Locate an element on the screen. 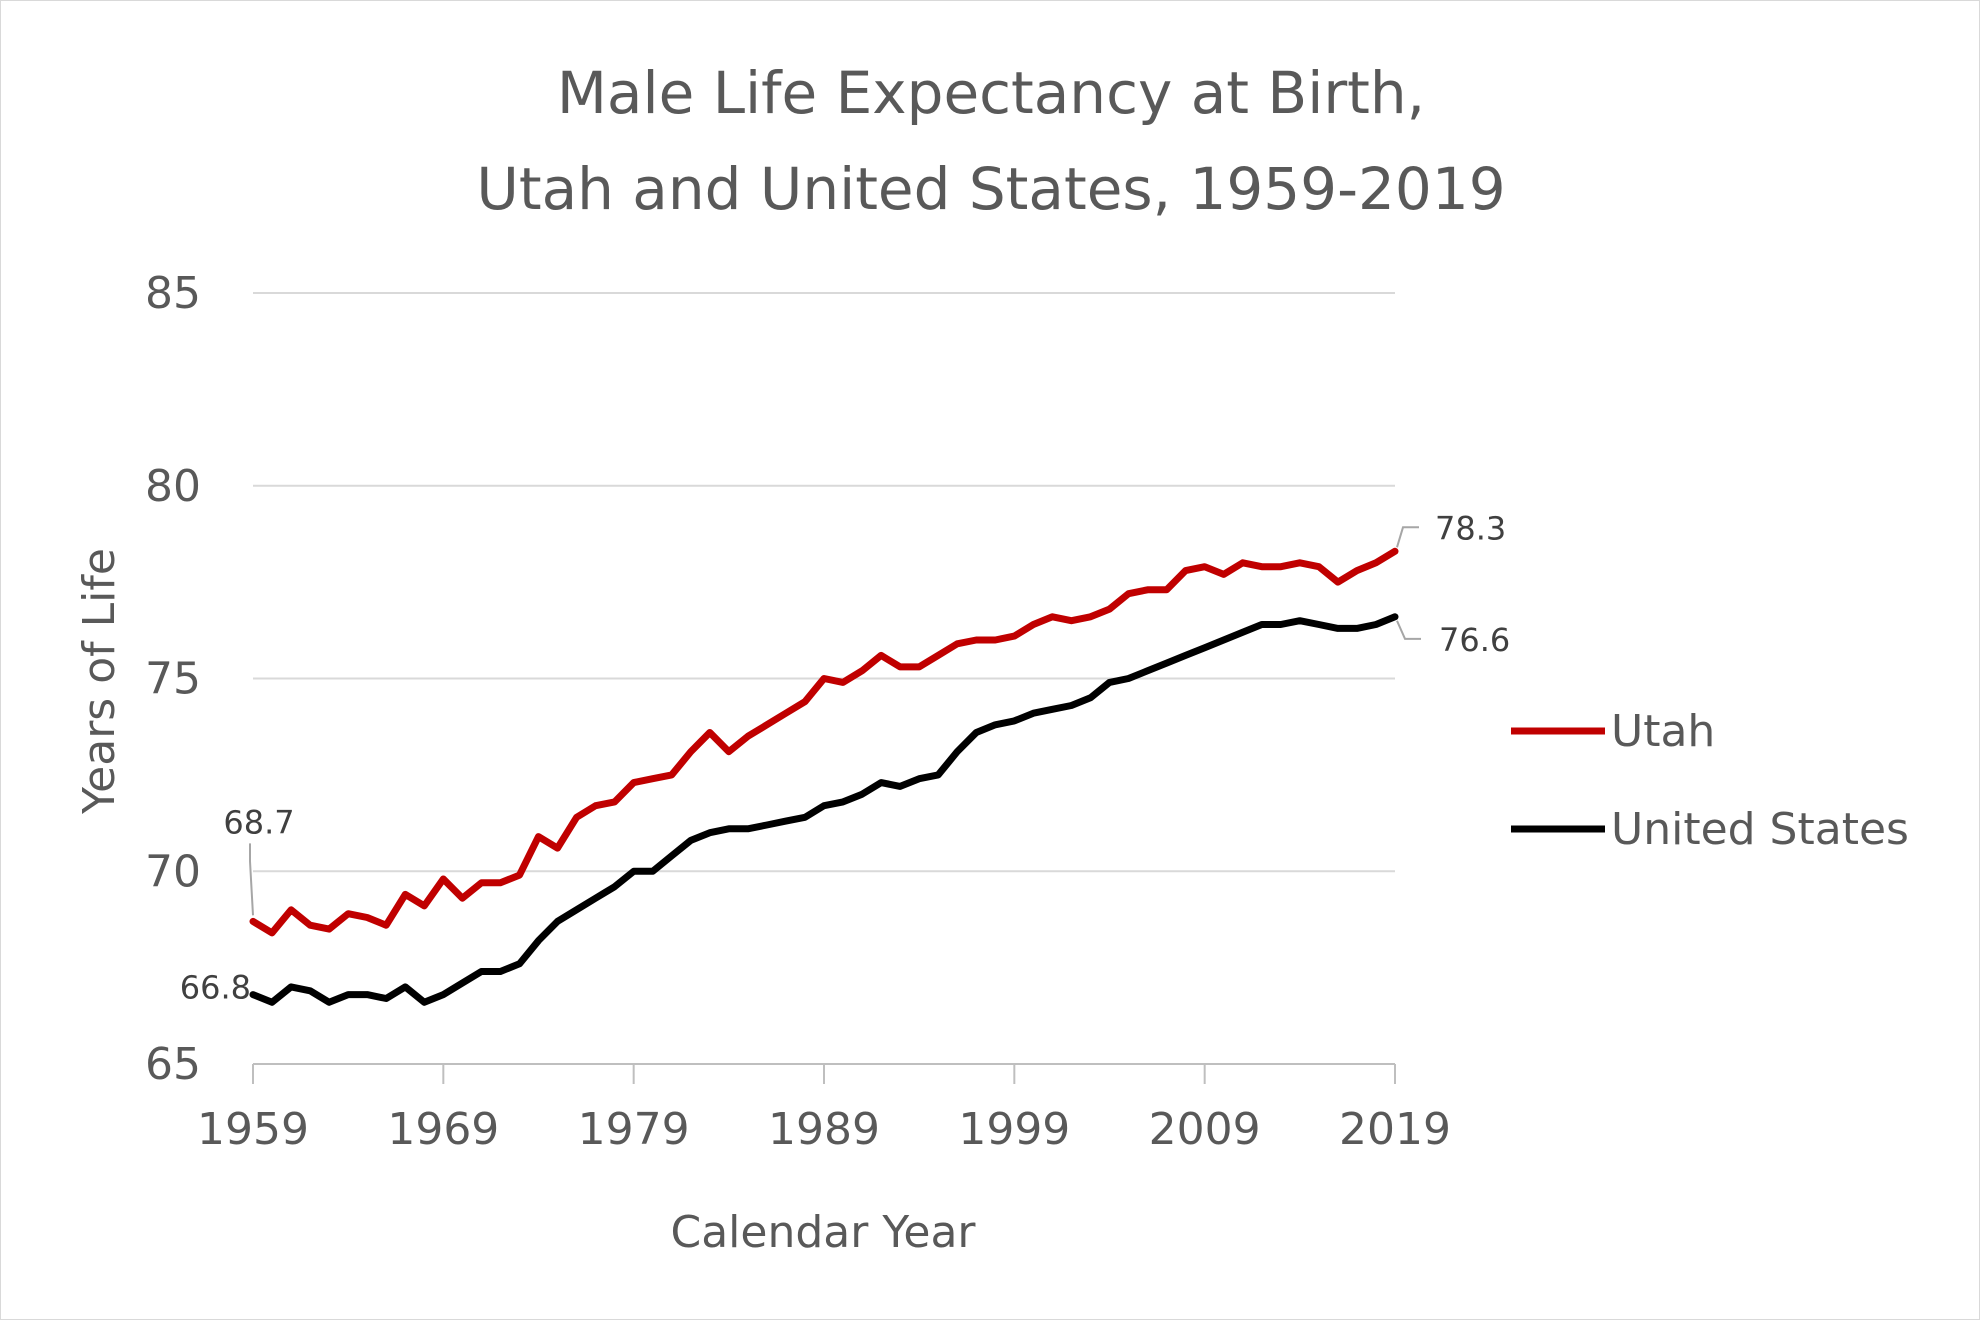 The width and height of the screenshot is (1982, 1322). chart-title-line-2: Utah and United States, 1959-2019 is located at coordinates (990, 189).